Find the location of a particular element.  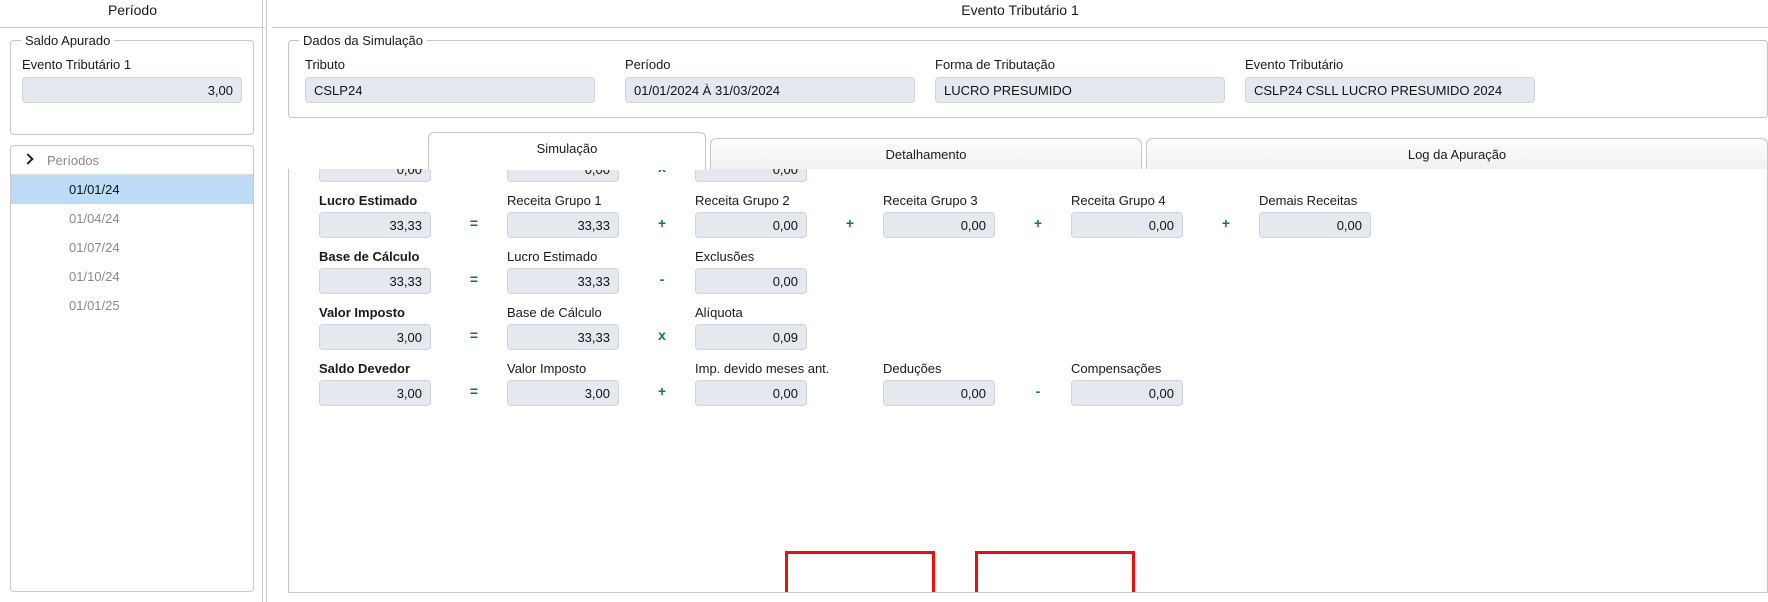

calc-cell-label: Imp. devido meses ant. is located at coordinates (762, 368).